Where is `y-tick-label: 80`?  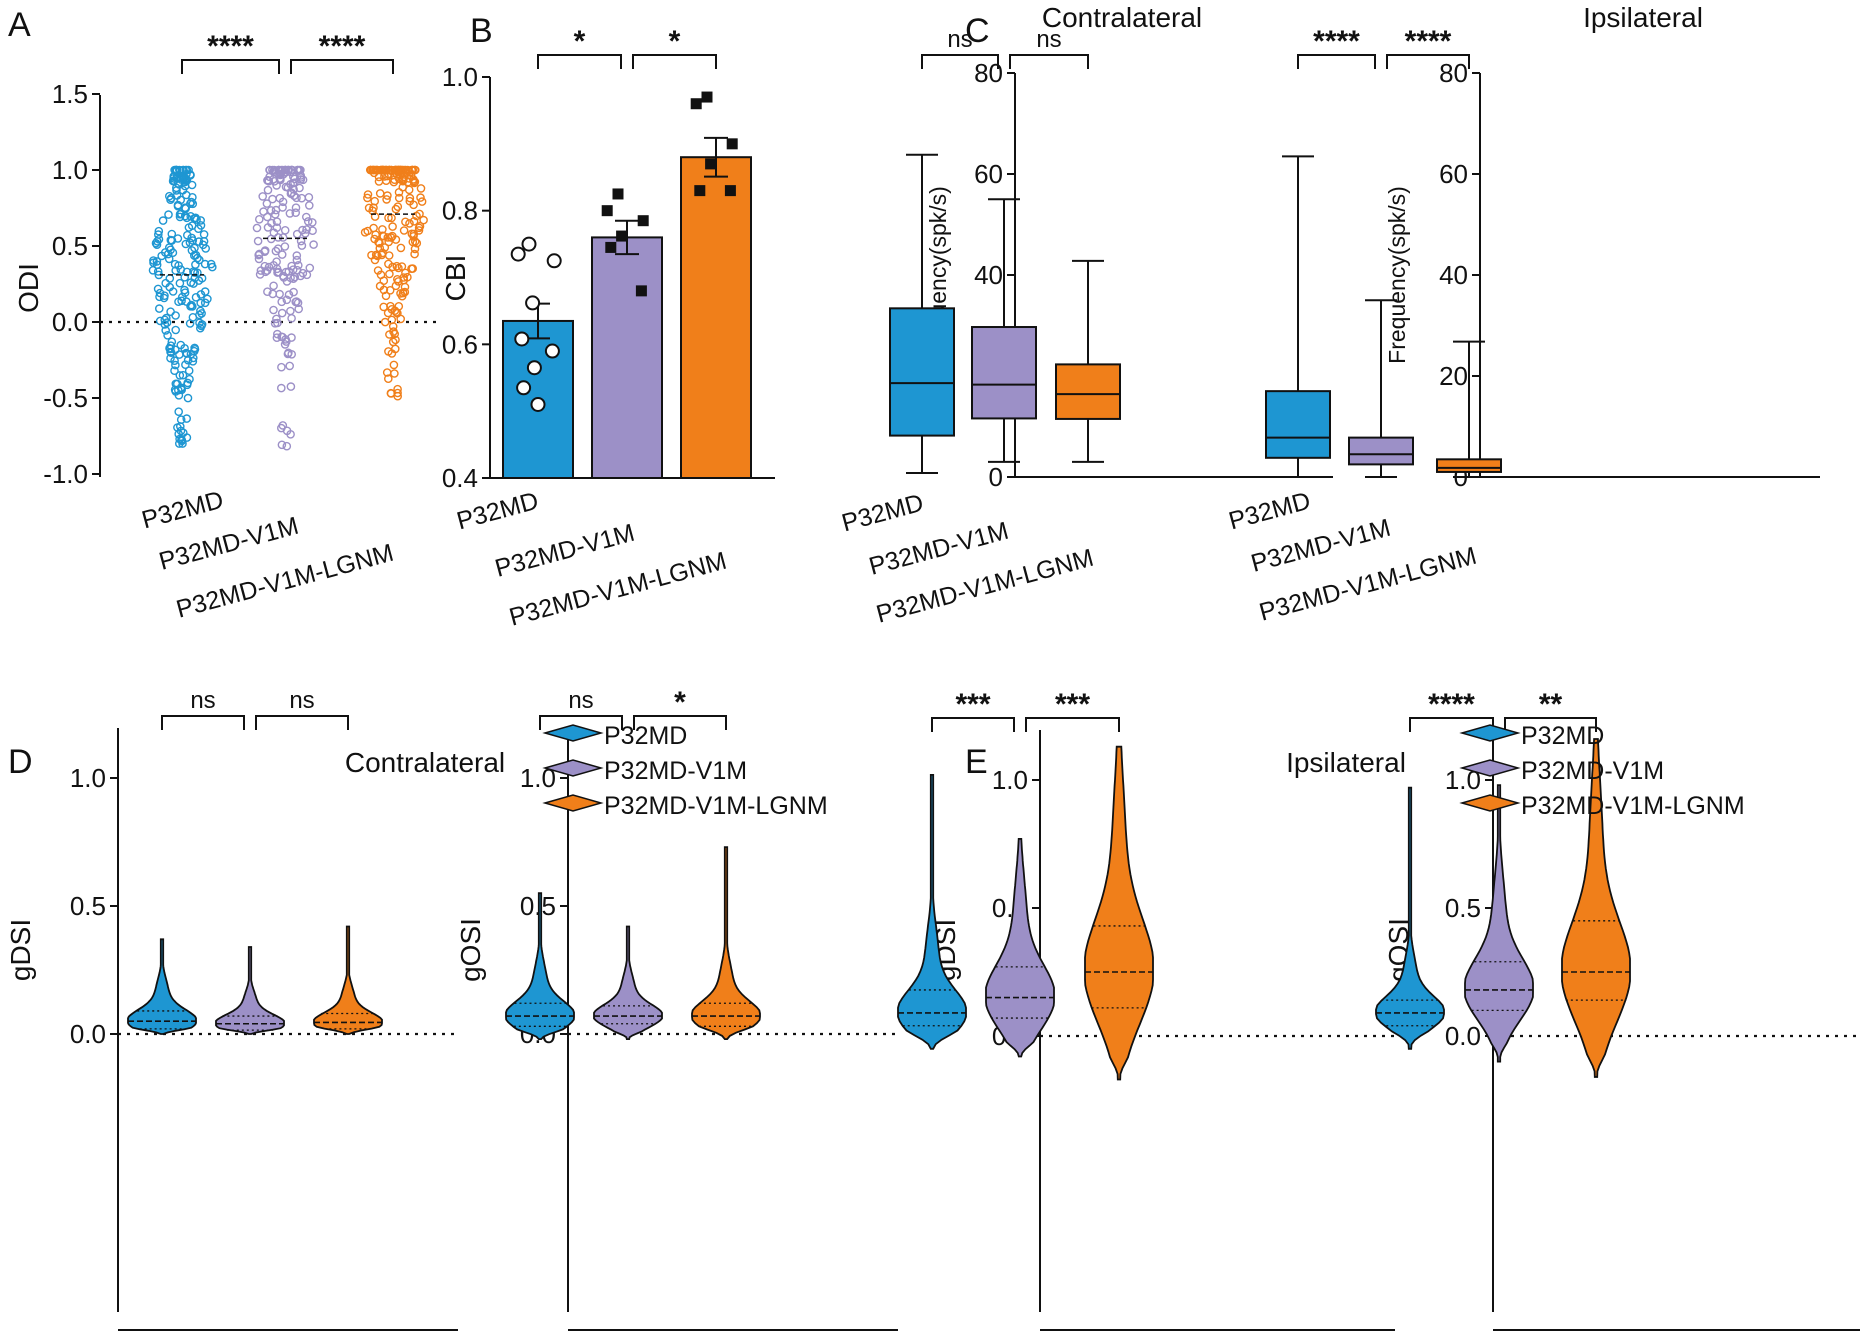
y-tick-label: 80 is located at coordinates (1453, 73).